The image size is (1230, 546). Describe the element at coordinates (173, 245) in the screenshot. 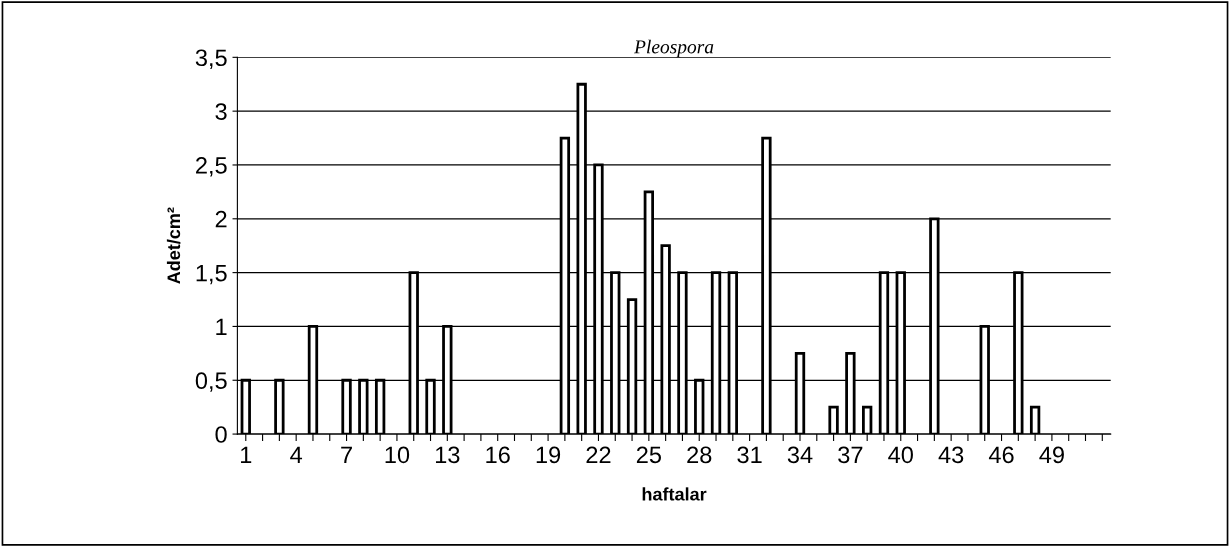

I see `y-axis-title: Adet/cm²` at that location.